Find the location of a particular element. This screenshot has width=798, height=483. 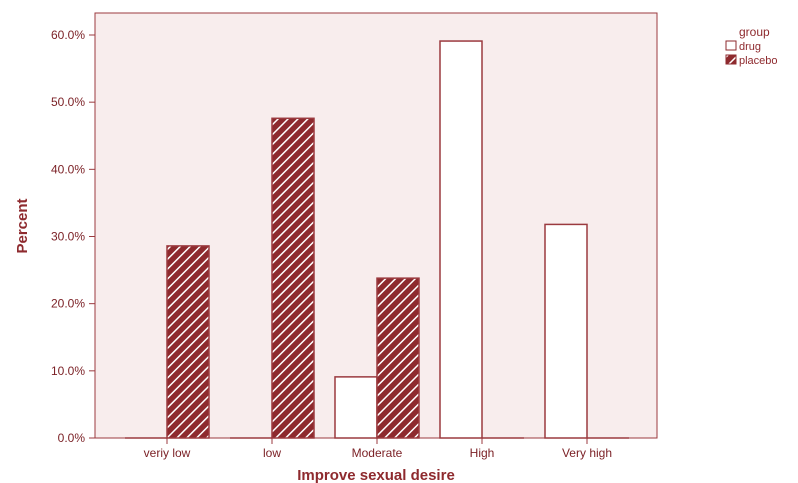

legend: group drug placebo is located at coordinates (752, 46).